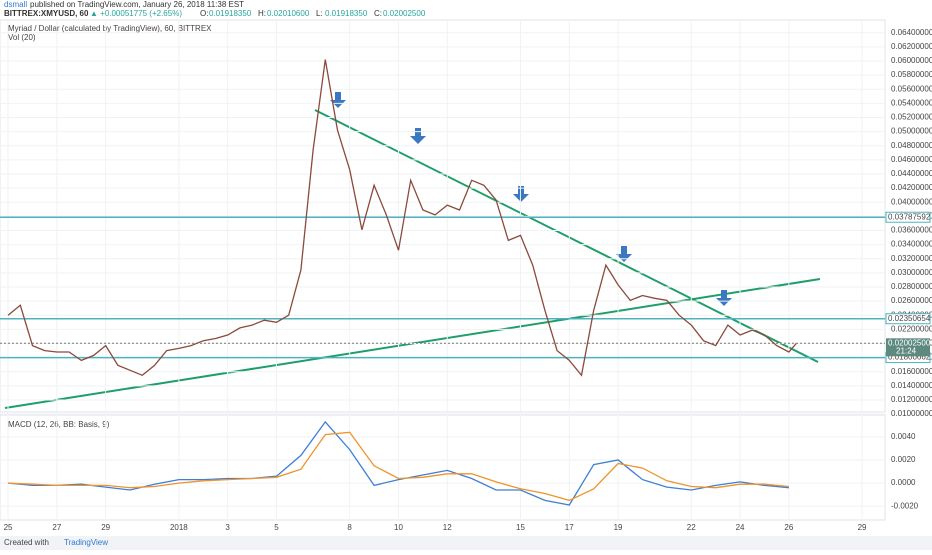  Describe the element at coordinates (911, 201) in the screenshot. I see `y-tick-label: 0.04000000` at that location.